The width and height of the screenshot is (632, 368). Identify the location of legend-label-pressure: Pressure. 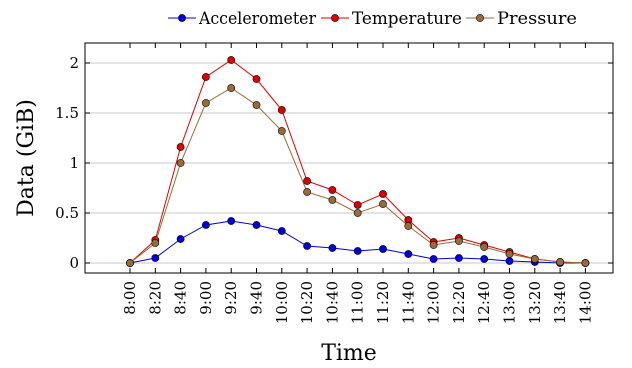
(537, 19).